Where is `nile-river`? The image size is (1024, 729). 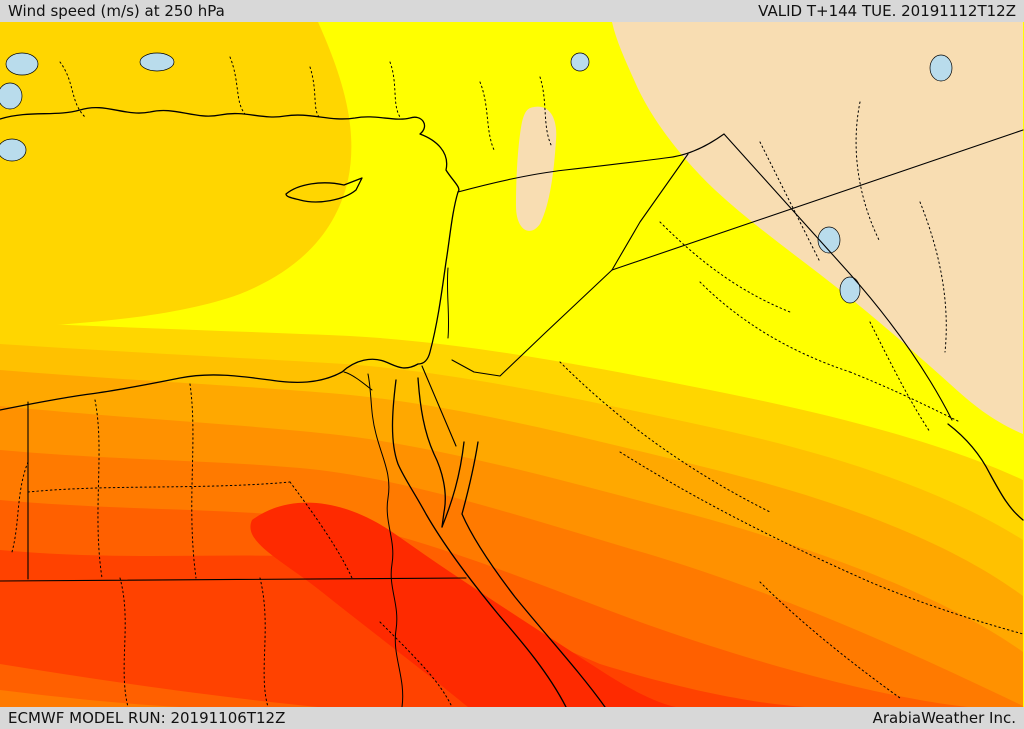 nile-river is located at coordinates (385, 540).